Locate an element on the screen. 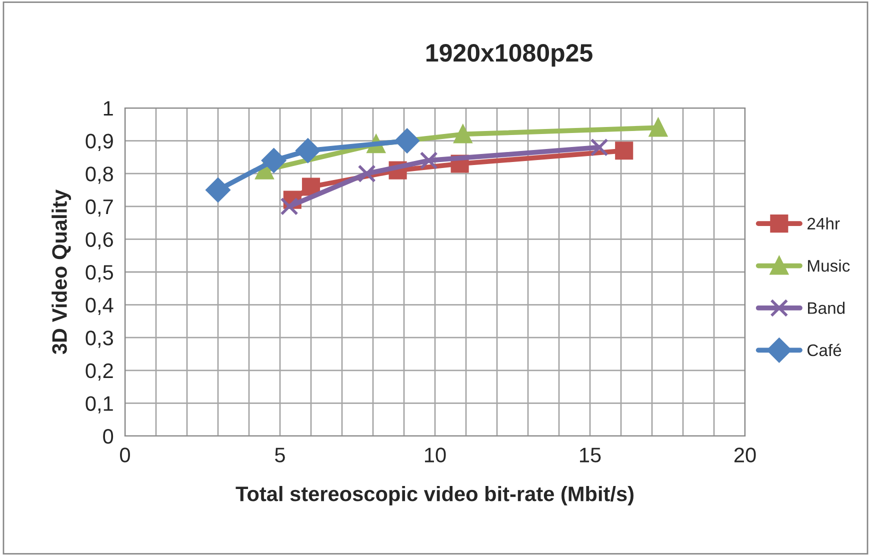 Image resolution: width=871 pixels, height=556 pixels. y-tick-label: 0 is located at coordinates (108, 436).